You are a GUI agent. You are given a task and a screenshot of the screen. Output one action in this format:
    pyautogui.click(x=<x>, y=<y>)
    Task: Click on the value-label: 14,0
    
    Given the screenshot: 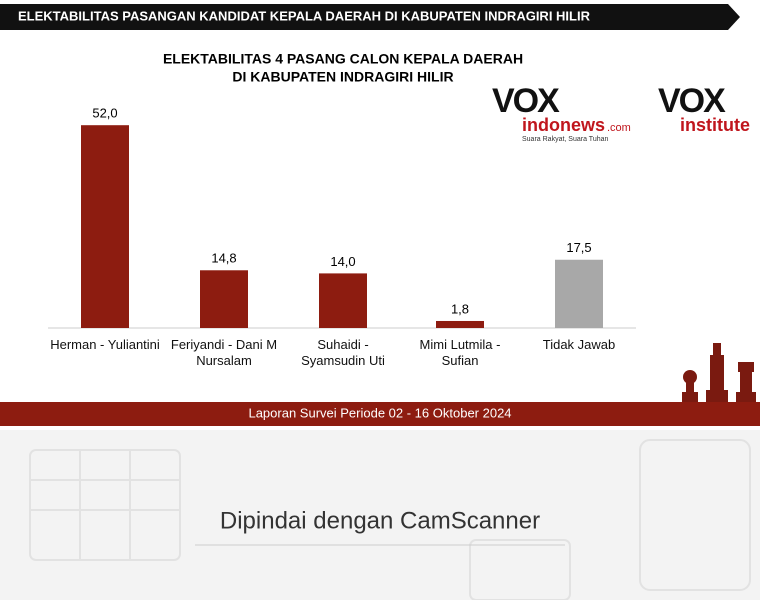 What is the action you would take?
    pyautogui.click(x=342, y=261)
    